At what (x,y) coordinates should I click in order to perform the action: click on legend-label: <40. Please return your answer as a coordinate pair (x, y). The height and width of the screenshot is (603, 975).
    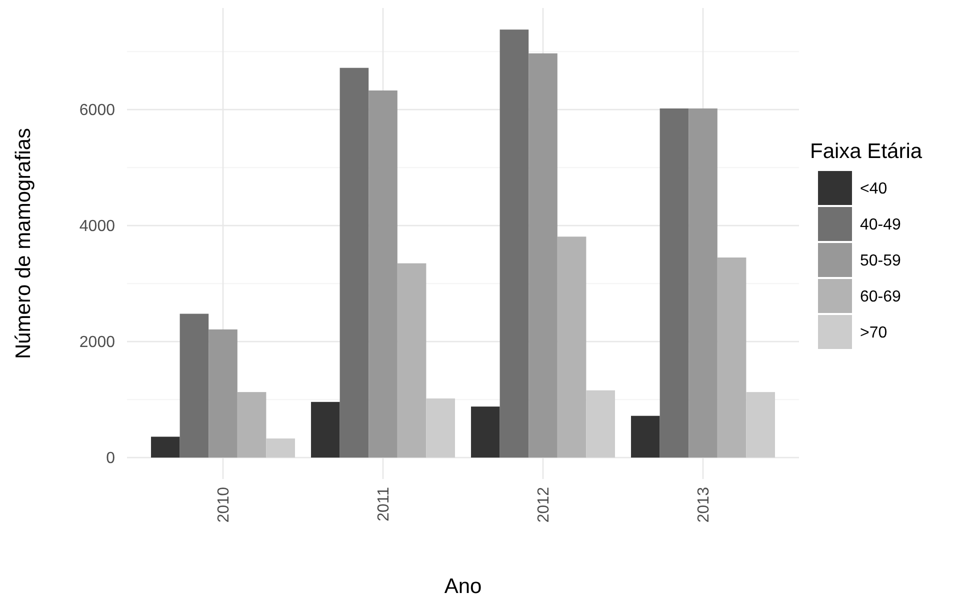
    Looking at the image, I should click on (874, 189).